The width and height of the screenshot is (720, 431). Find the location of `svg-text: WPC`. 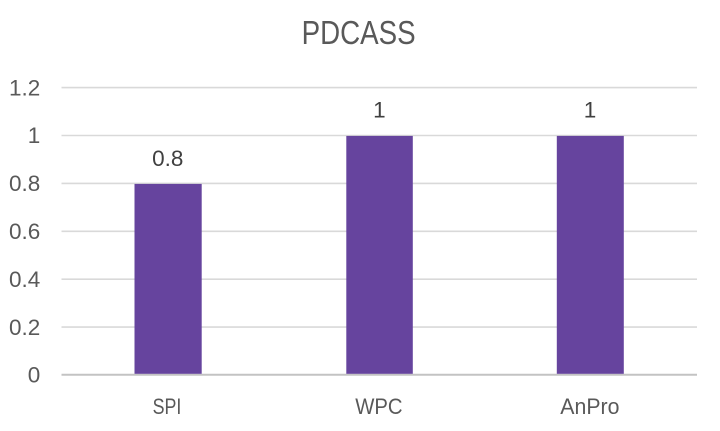

svg-text: WPC is located at coordinates (379, 406).